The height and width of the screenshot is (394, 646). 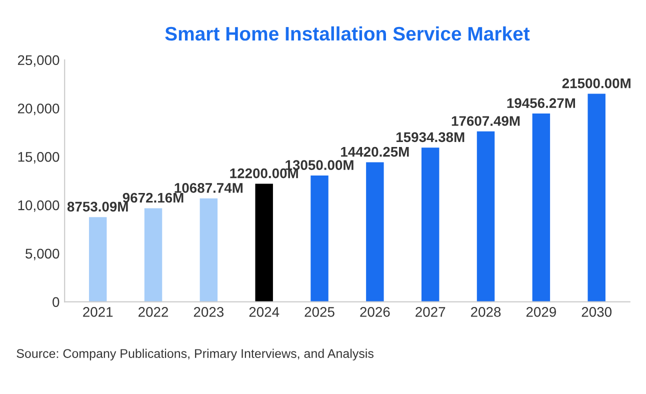 What do you see at coordinates (541, 312) in the screenshot?
I see `x-tick-label: 2029` at bounding box center [541, 312].